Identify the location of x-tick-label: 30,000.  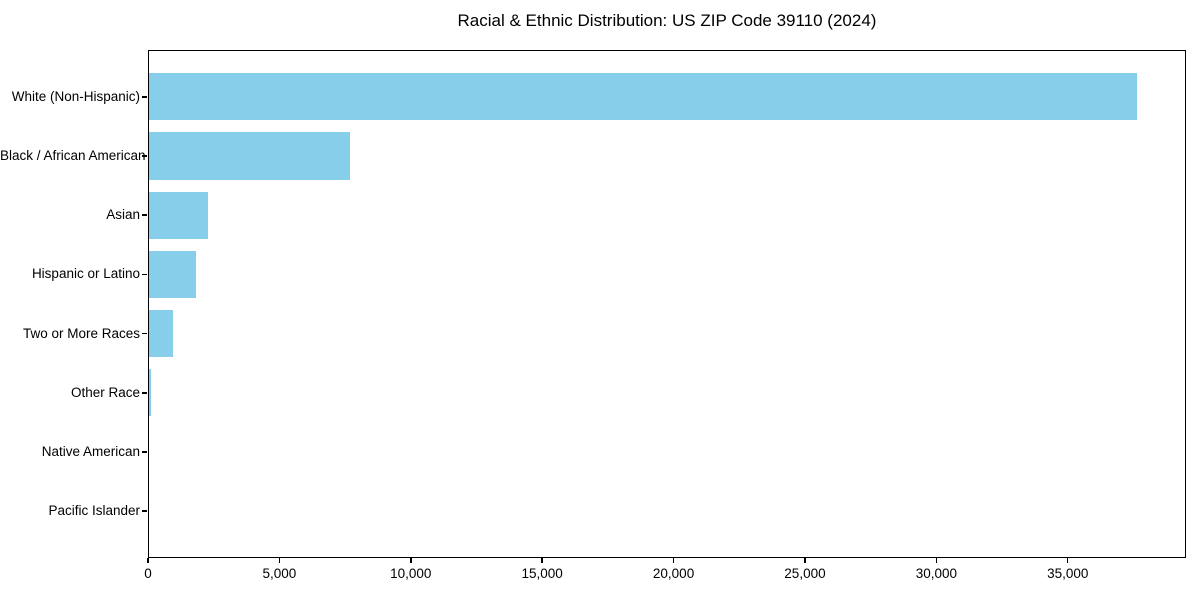
(936, 573).